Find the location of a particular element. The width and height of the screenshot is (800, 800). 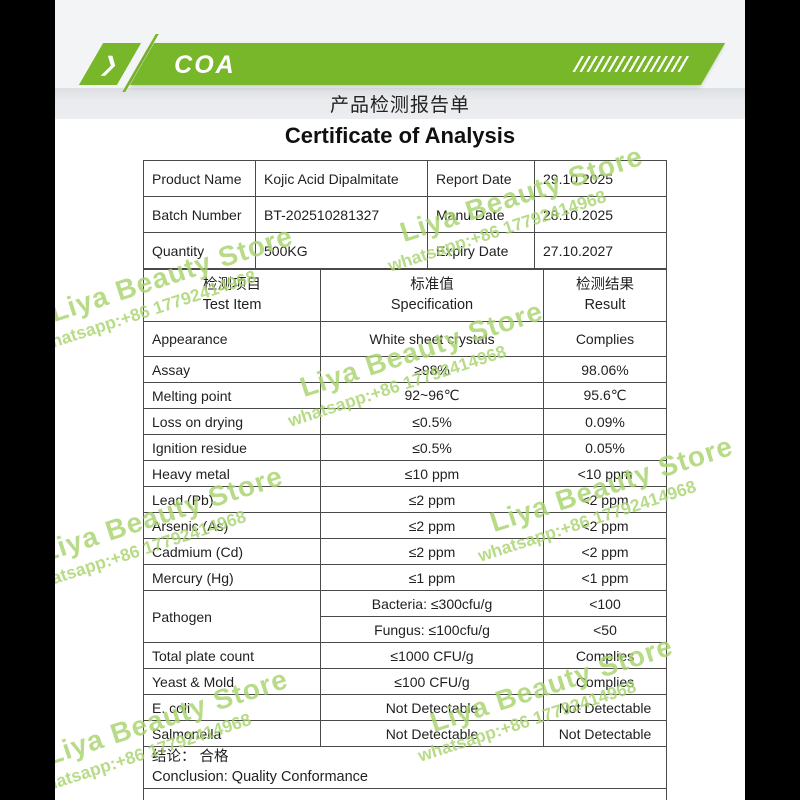

test-item-cell: Lead (Pb) is located at coordinates (232, 499).